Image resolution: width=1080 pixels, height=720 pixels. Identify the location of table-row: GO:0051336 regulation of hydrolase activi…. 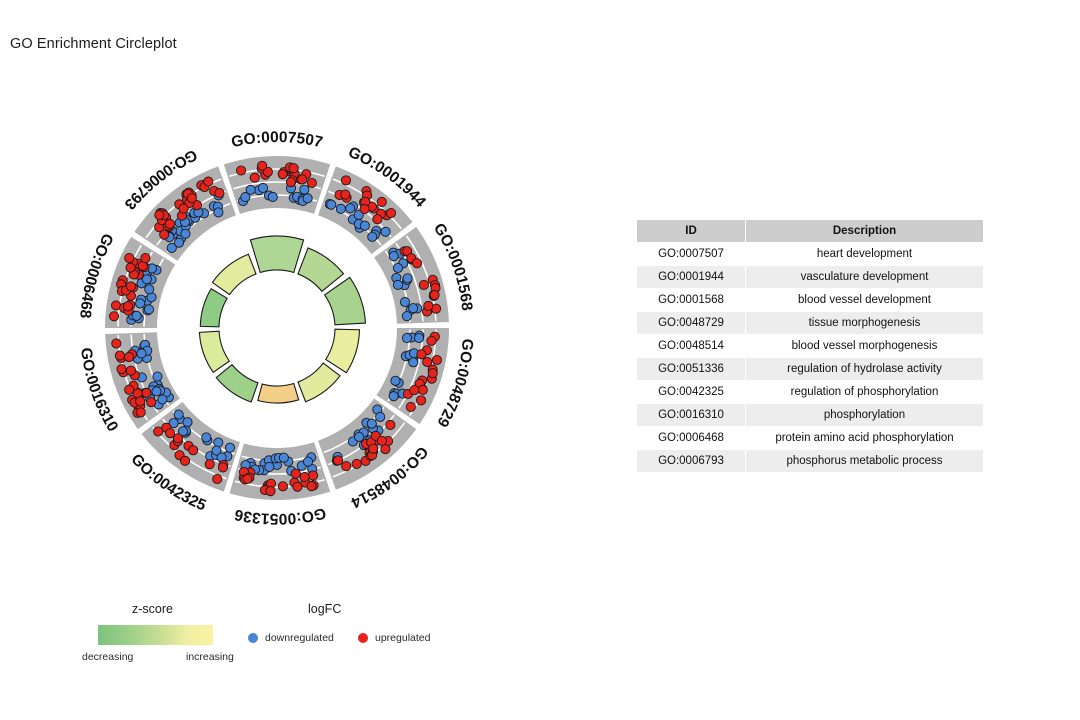
(810, 369).